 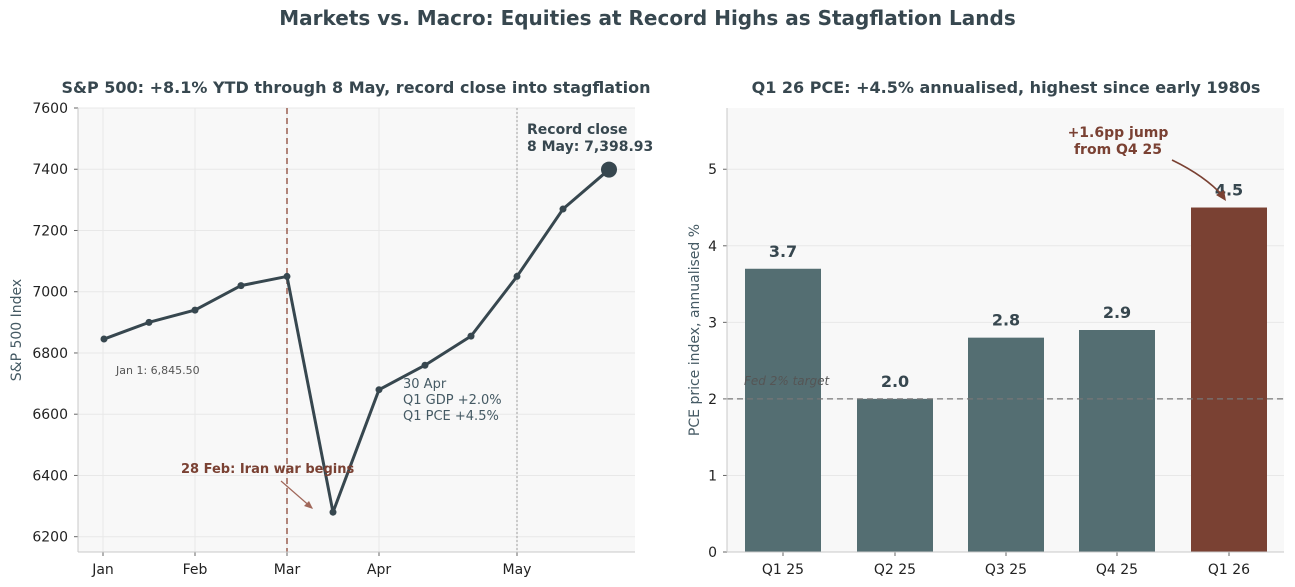 I want to click on fed-target-label: Fed 2% target, so click(x=787, y=381).